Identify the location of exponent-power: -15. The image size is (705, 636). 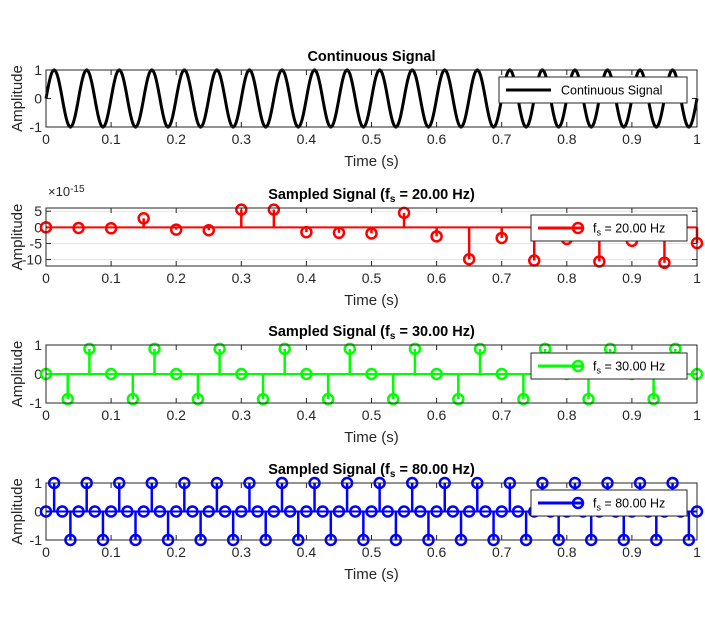
(77, 189).